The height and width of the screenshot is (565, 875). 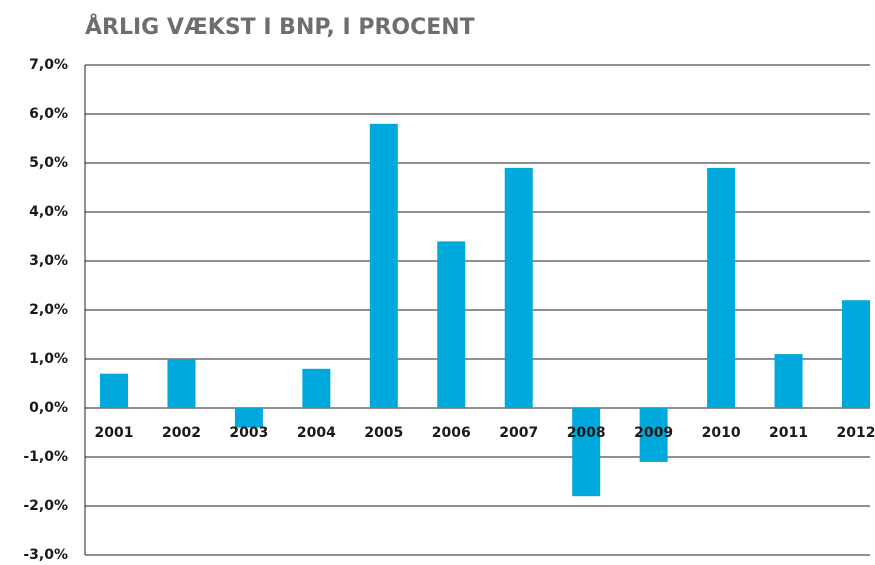 What do you see at coordinates (721, 433) in the screenshot?
I see `x-tick-label: 2010` at bounding box center [721, 433].